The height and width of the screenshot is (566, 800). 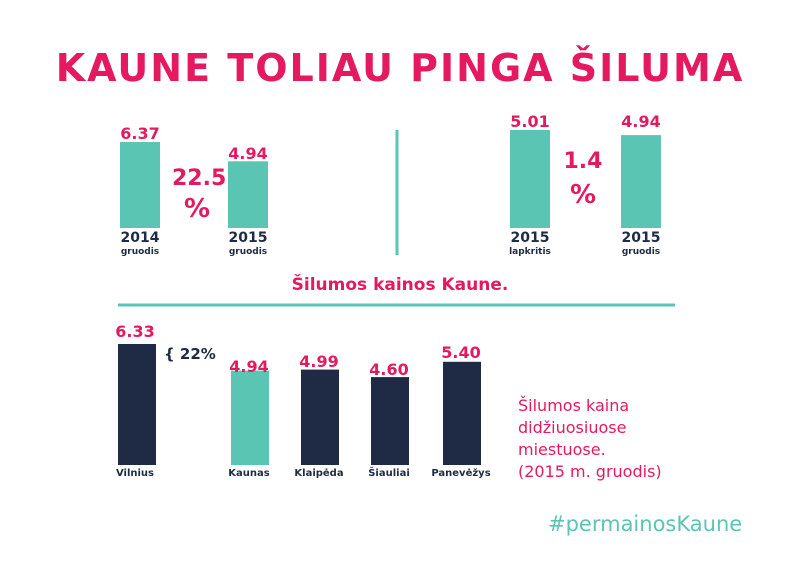 I want to click on change-unit-right: %, so click(x=583, y=195).